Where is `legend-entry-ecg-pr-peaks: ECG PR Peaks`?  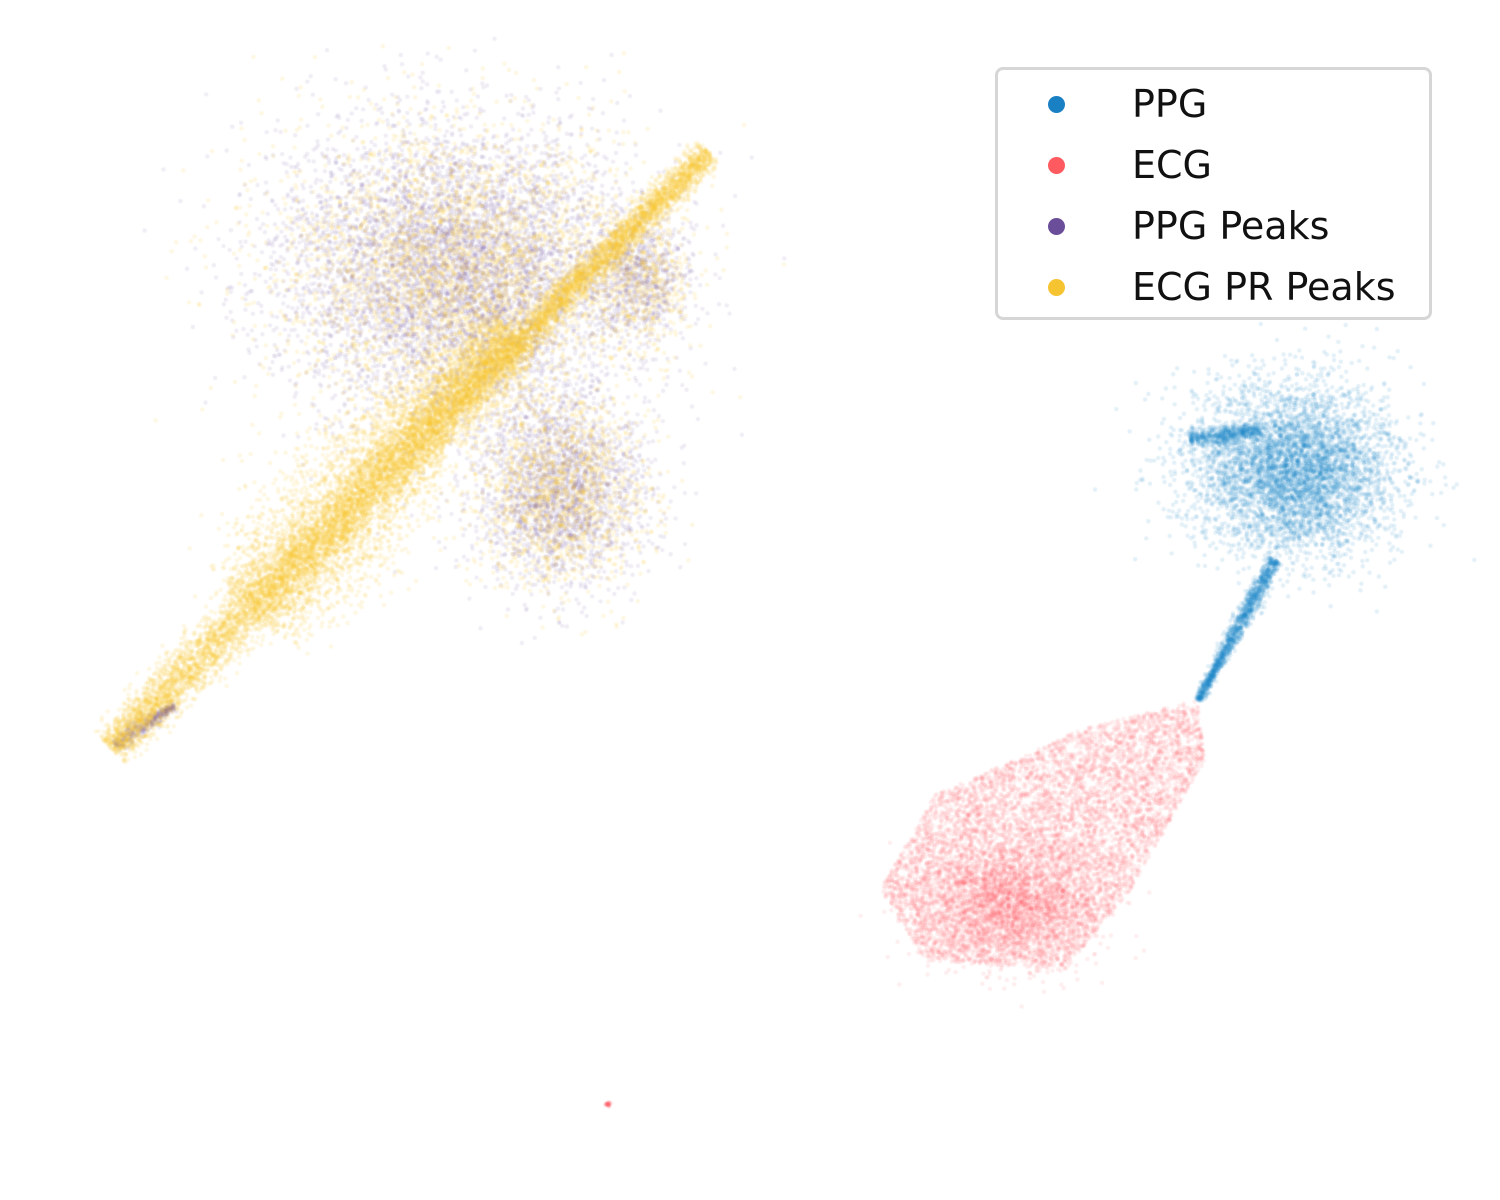 legend-entry-ecg-pr-peaks: ECG PR Peaks is located at coordinates (1213, 287).